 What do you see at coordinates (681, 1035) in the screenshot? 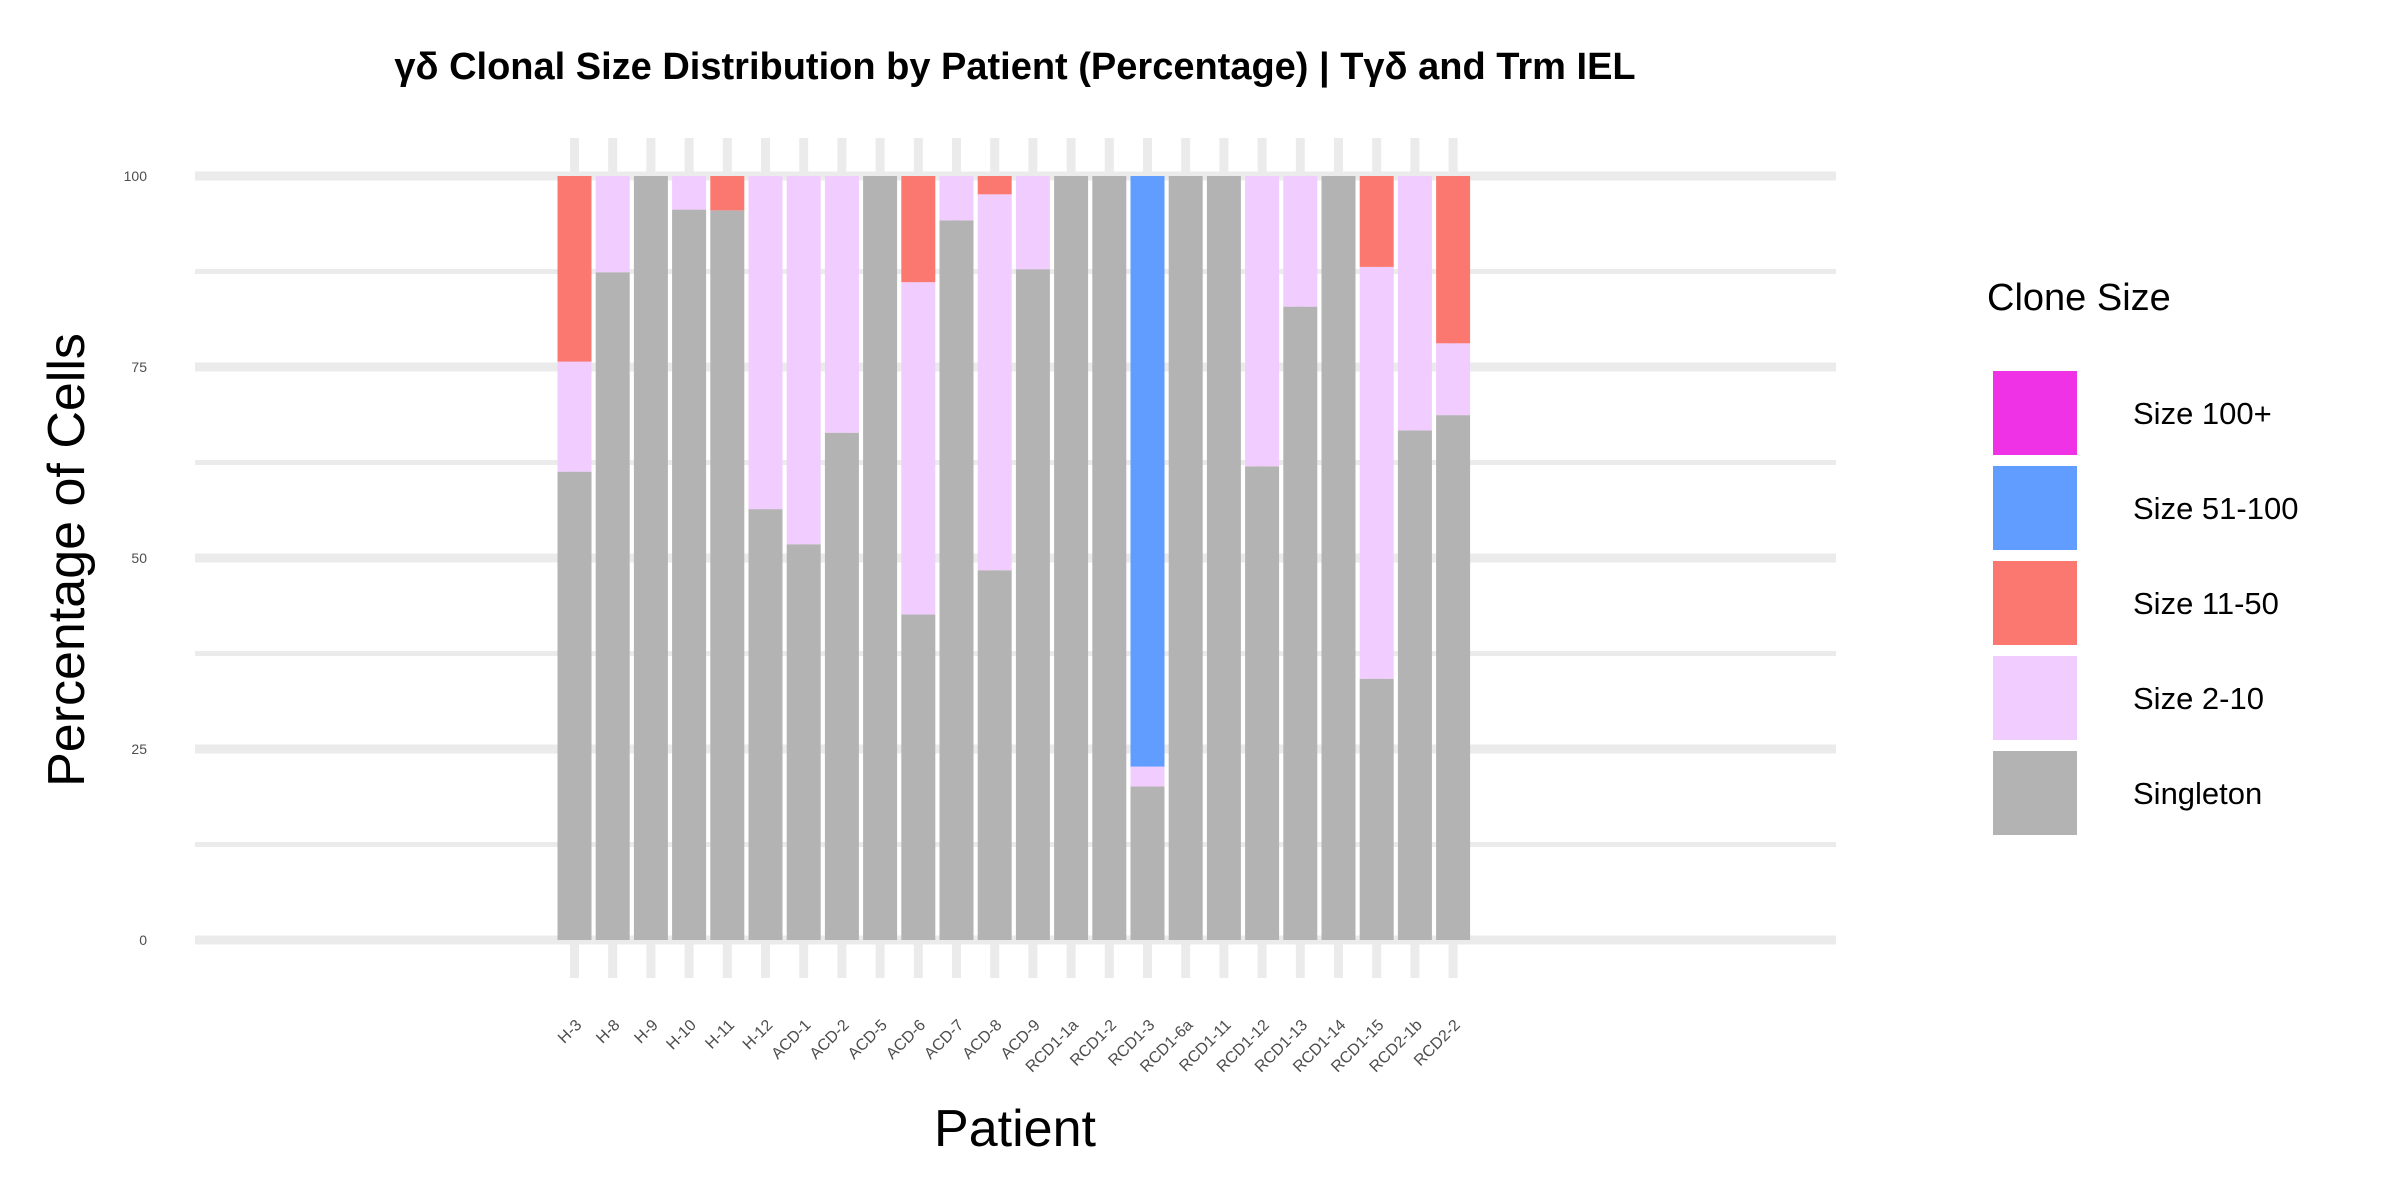
I see `x-tick-label: H-10` at bounding box center [681, 1035].